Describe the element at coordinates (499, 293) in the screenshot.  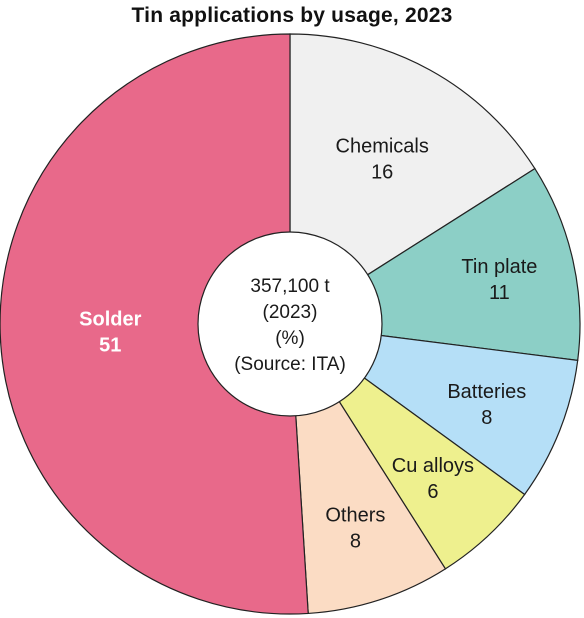
I see `slice-value-label: 11` at that location.